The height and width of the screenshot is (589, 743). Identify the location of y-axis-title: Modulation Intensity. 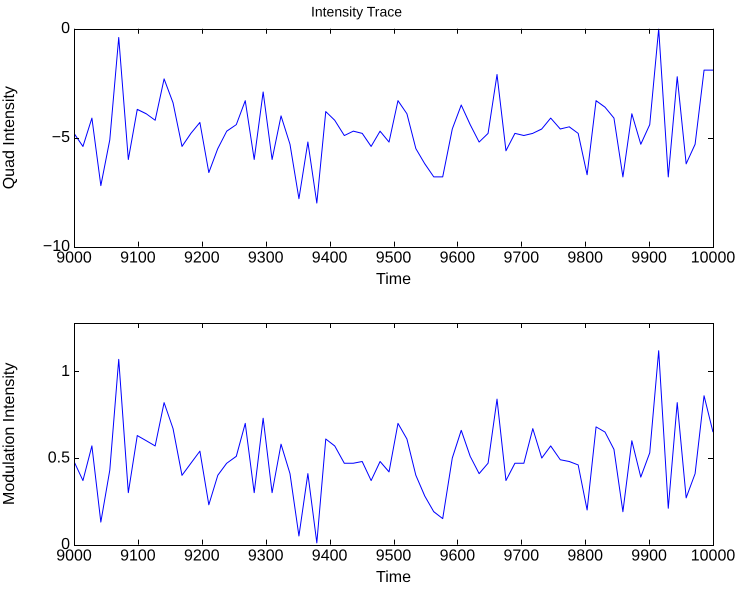
(9, 433).